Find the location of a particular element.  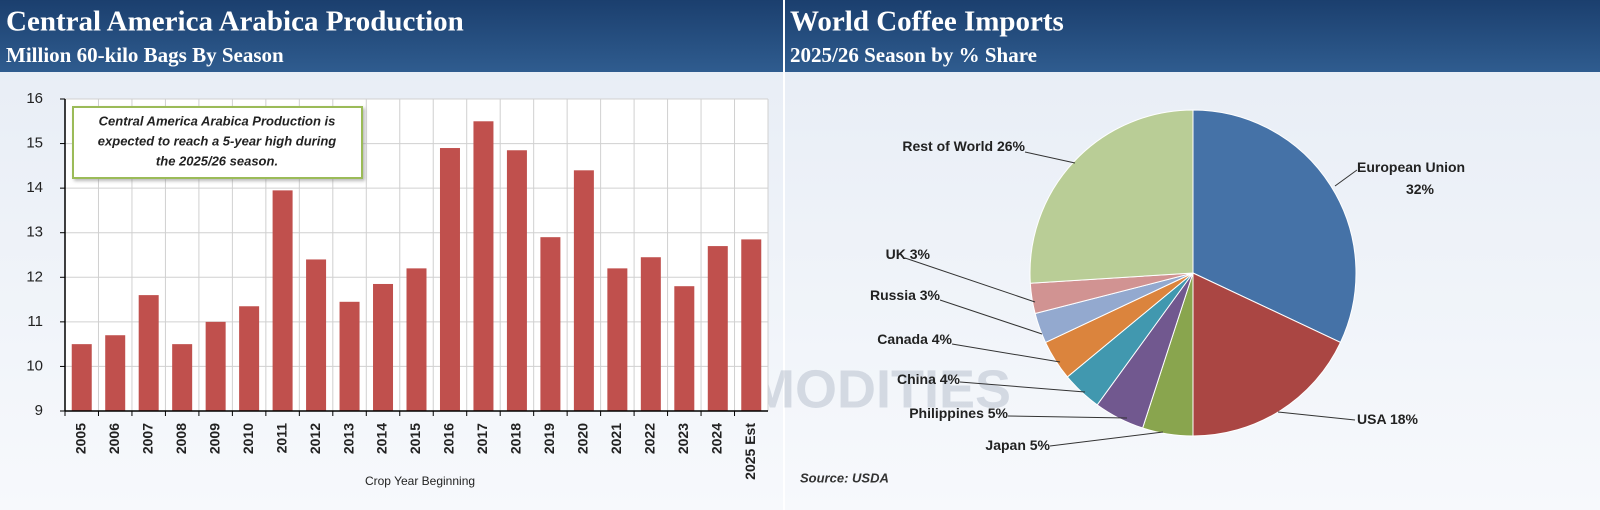

x-tick-label: 2022 is located at coordinates (650, 438).